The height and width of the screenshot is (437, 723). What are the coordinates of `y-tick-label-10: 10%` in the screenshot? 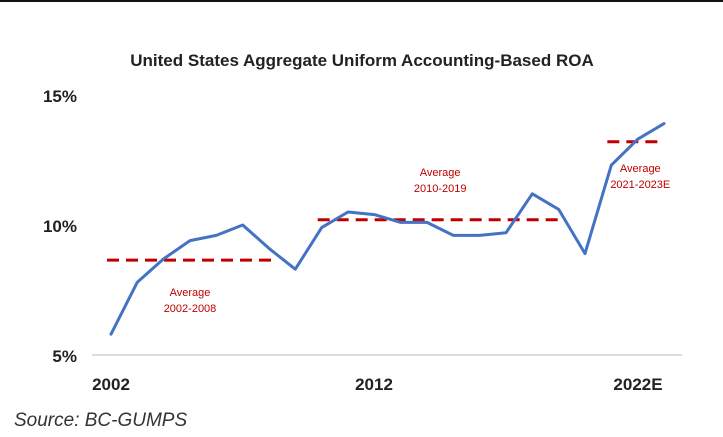 It's located at (60, 226).